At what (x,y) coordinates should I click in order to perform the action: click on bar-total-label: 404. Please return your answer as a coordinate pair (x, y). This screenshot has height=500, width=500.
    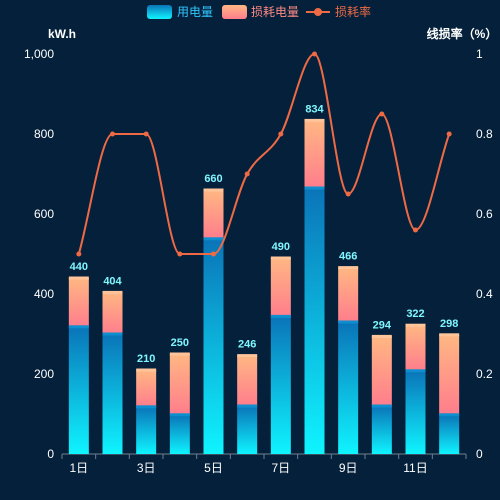
    Looking at the image, I should click on (112, 281).